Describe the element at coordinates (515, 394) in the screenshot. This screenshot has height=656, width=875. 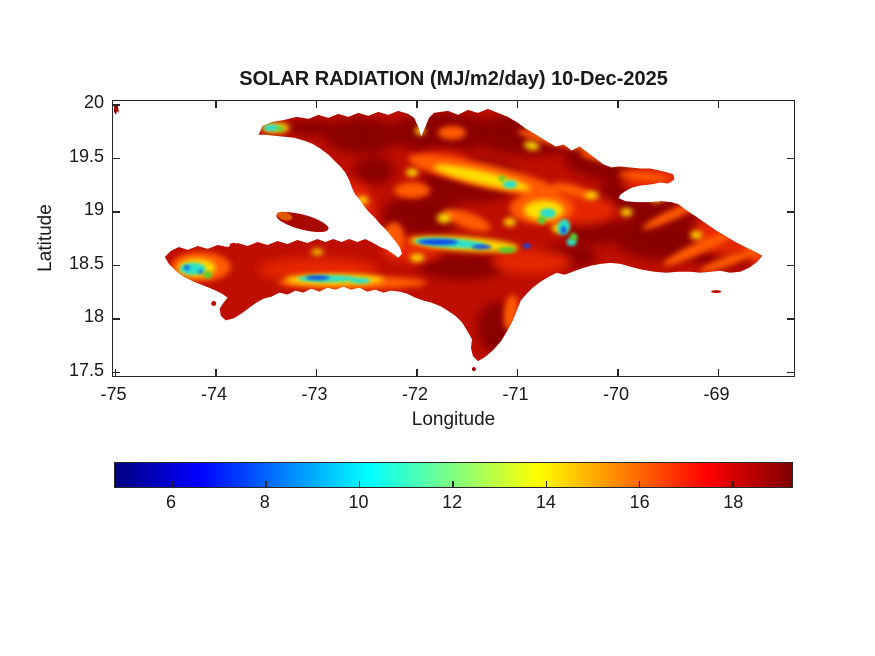
I see `x-tick-label: -71` at that location.